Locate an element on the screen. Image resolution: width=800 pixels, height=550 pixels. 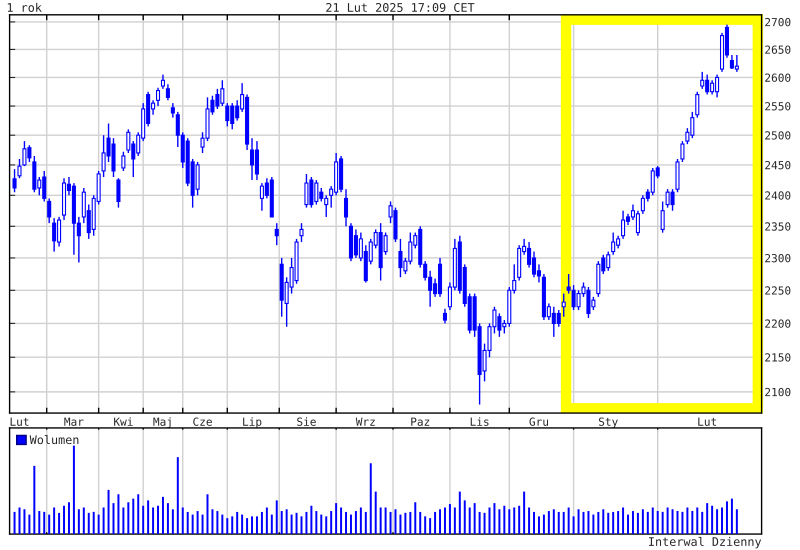
y-tick-label: 2600 is located at coordinates (777, 77).